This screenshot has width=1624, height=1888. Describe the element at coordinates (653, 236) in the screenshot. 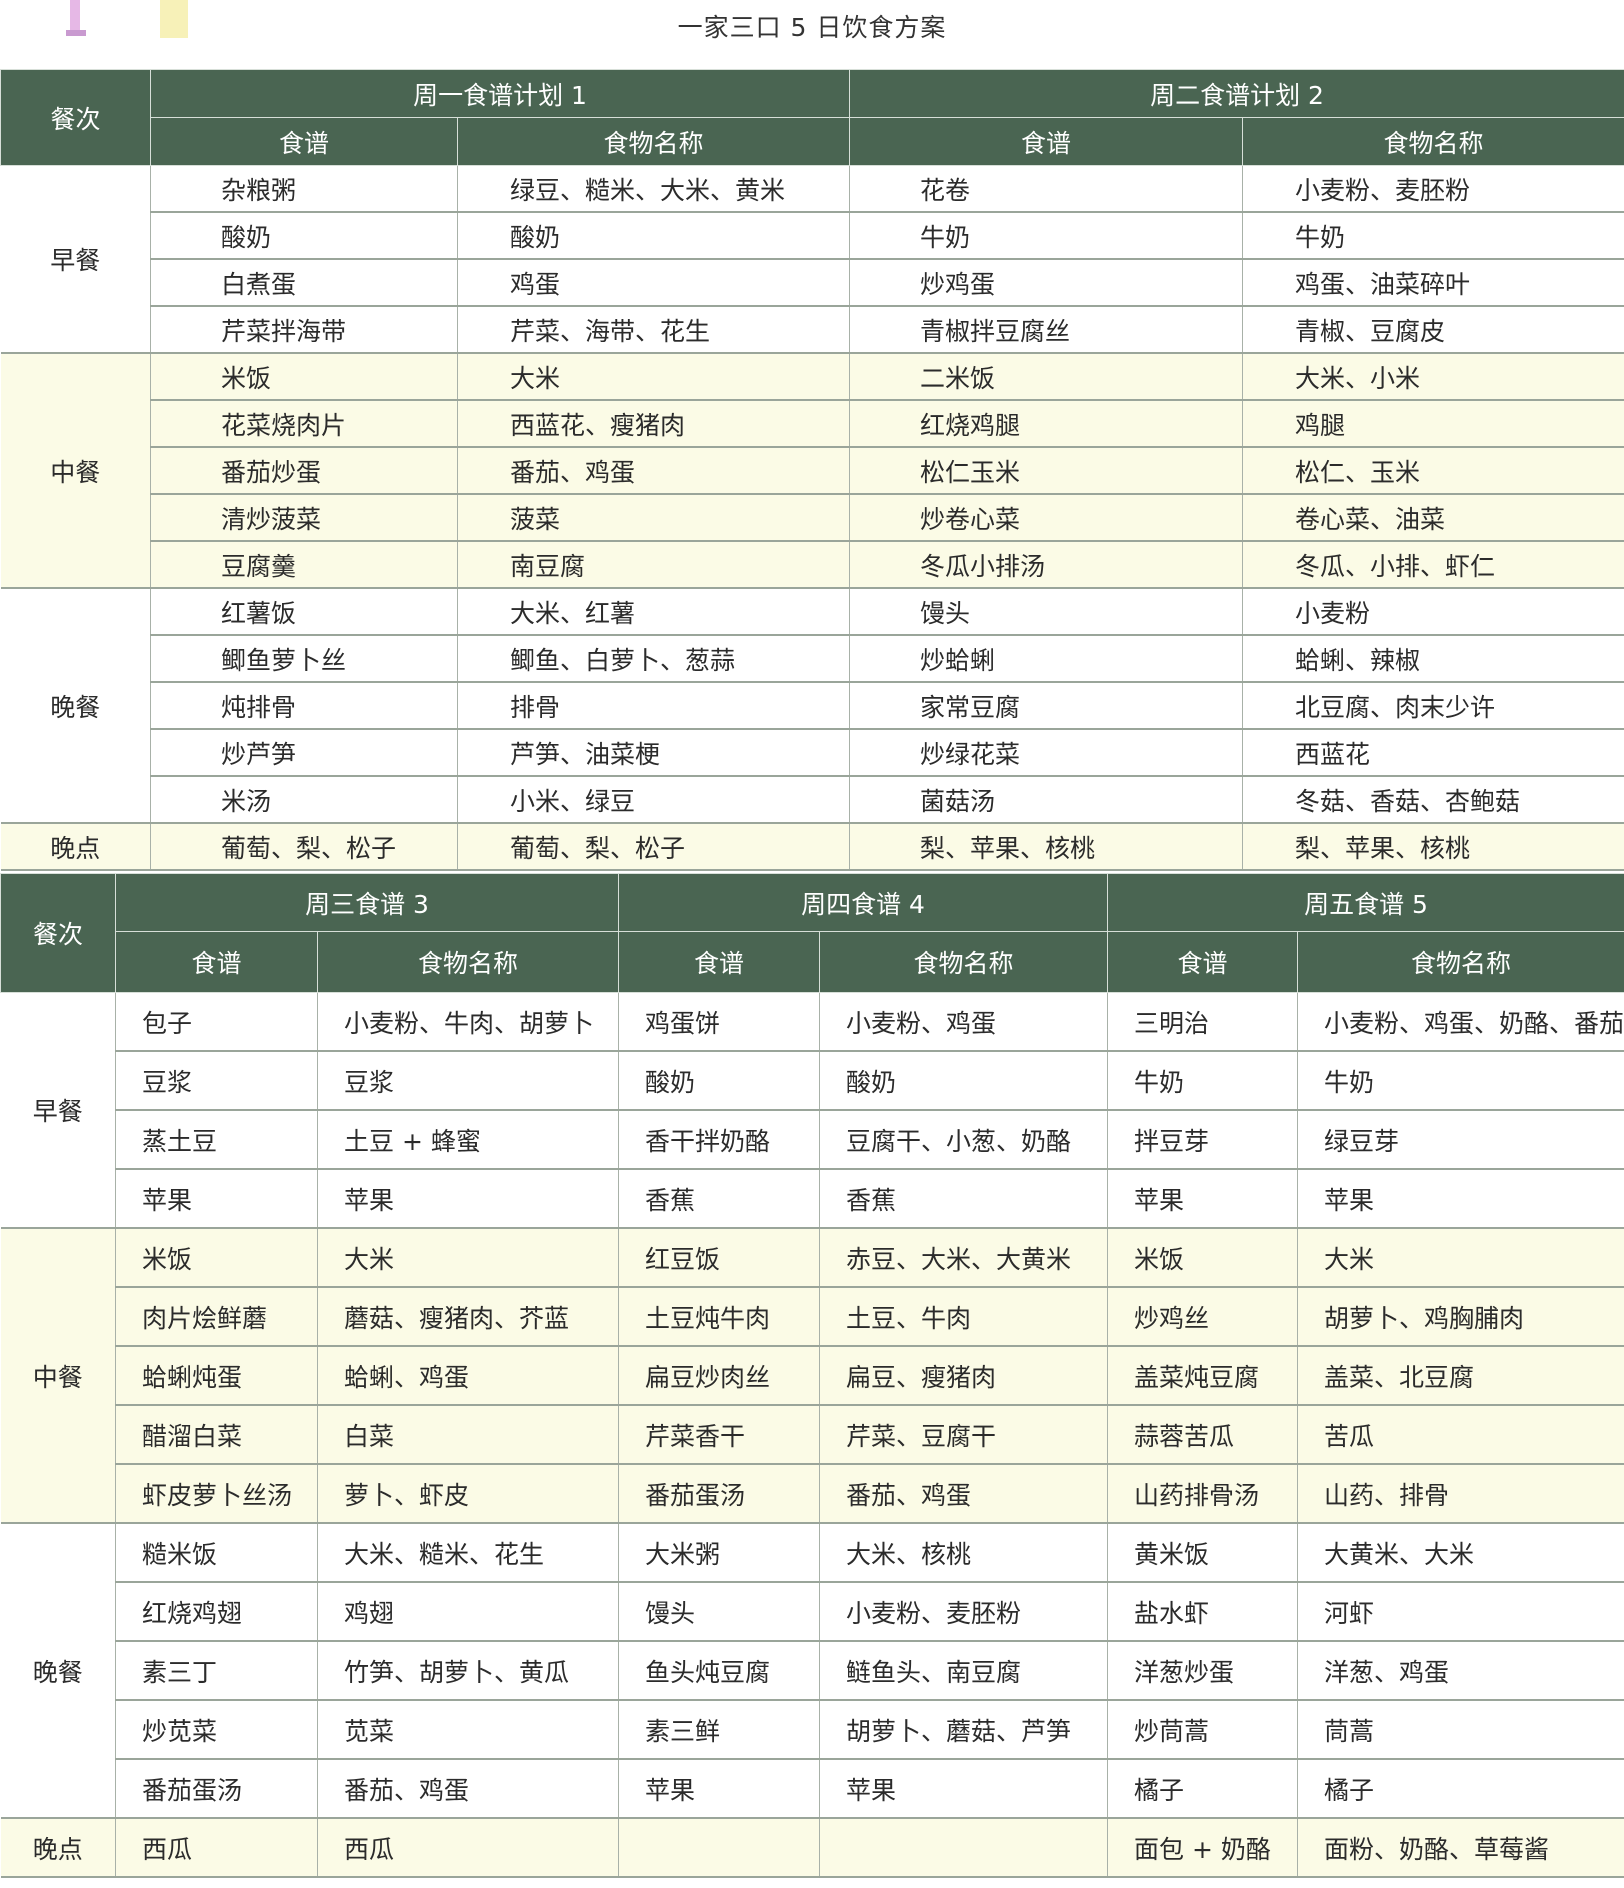

I see `food-cell: 酸奶` at that location.